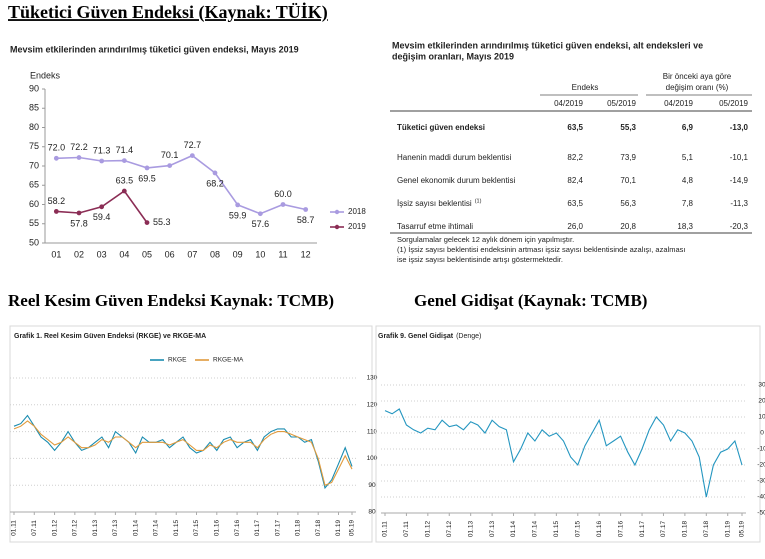 The height and width of the screenshot is (559, 765). I want to click on y-tick-label: -10, so click(761, 449).